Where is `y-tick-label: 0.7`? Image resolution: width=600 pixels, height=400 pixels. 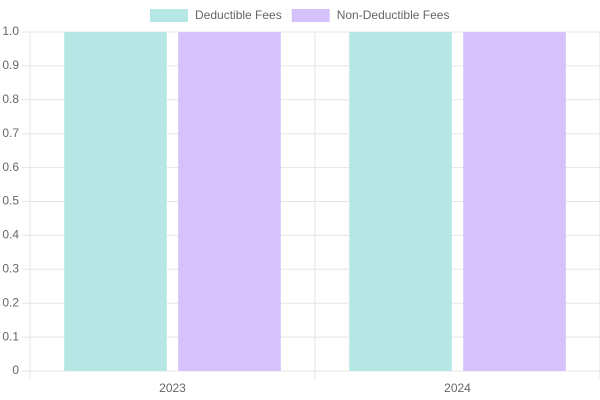 y-tick-label: 0.7 is located at coordinates (10, 133).